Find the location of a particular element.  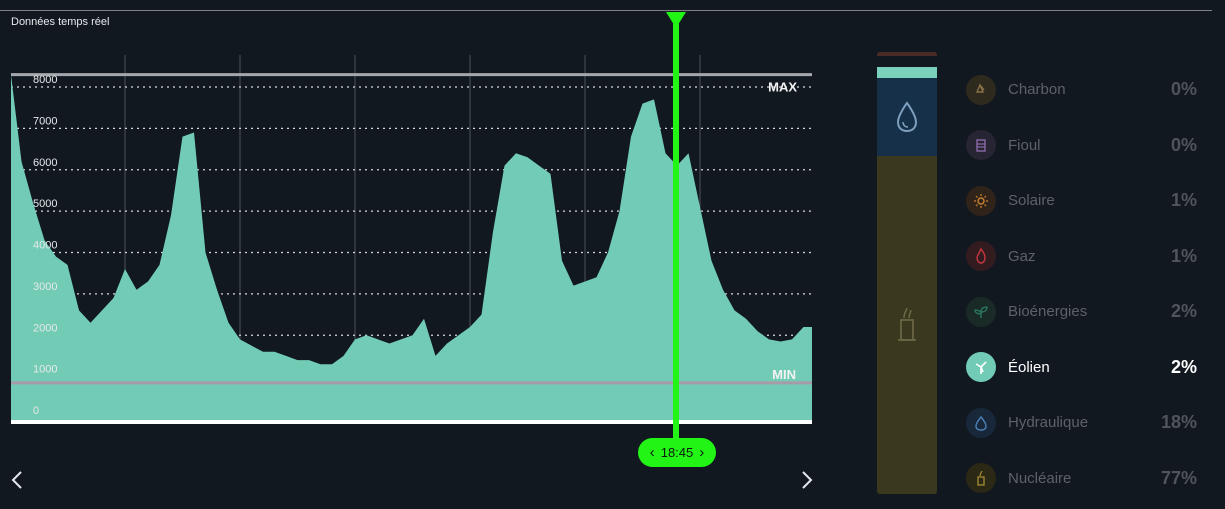

energy-mix-bar is located at coordinates (907, 273).